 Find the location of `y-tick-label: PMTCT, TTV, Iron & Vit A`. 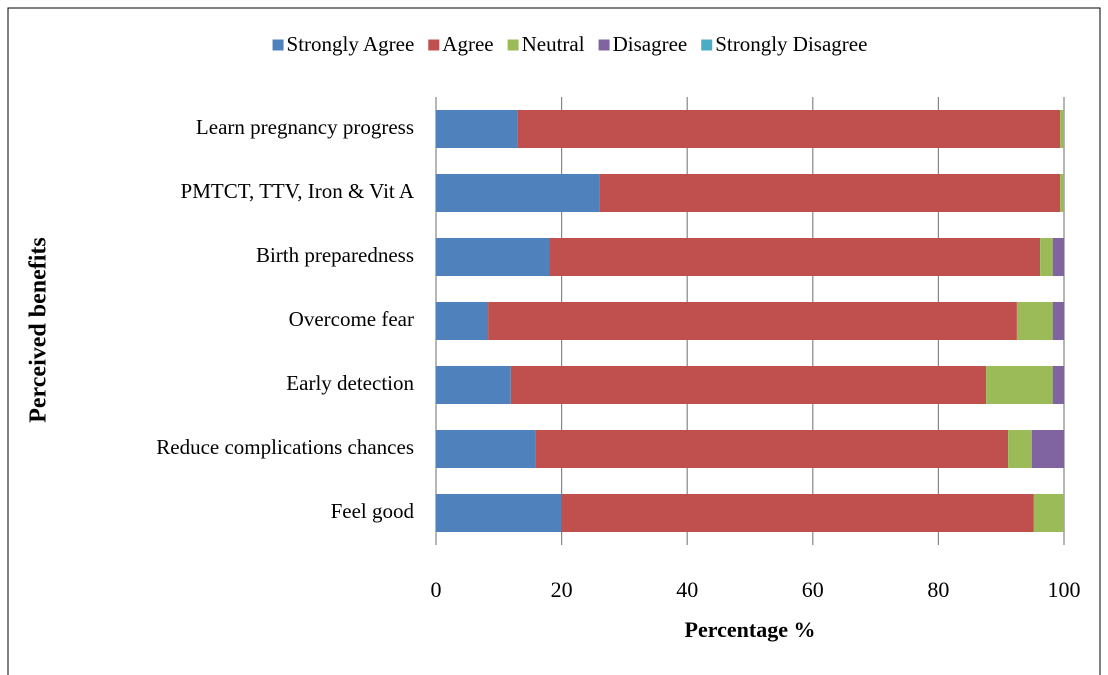

y-tick-label: PMTCT, TTV, Iron & Vit A is located at coordinates (298, 191).